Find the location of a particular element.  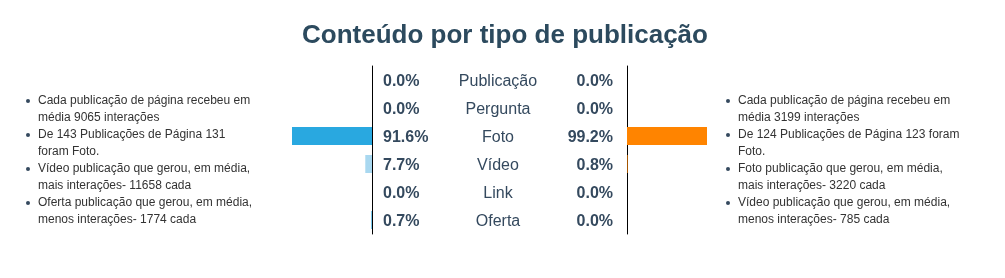

text: De 143 Publicações de Página 131 foram Foto. is located at coordinates (132, 142).